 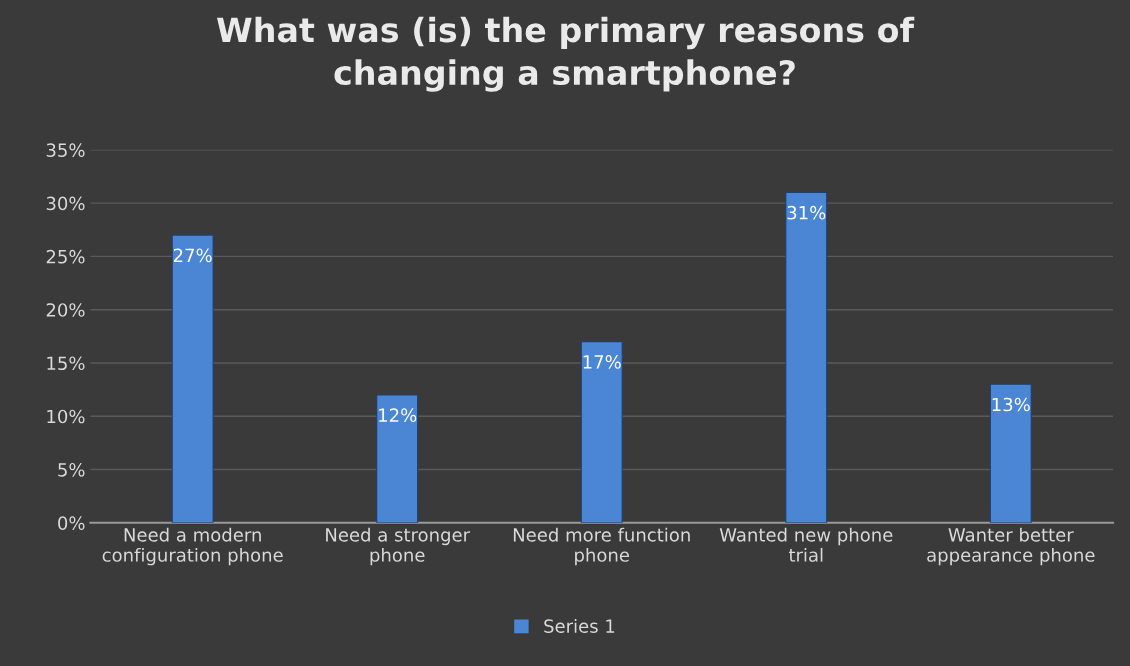 I want to click on y-tick-label: 15%, so click(x=66, y=363).